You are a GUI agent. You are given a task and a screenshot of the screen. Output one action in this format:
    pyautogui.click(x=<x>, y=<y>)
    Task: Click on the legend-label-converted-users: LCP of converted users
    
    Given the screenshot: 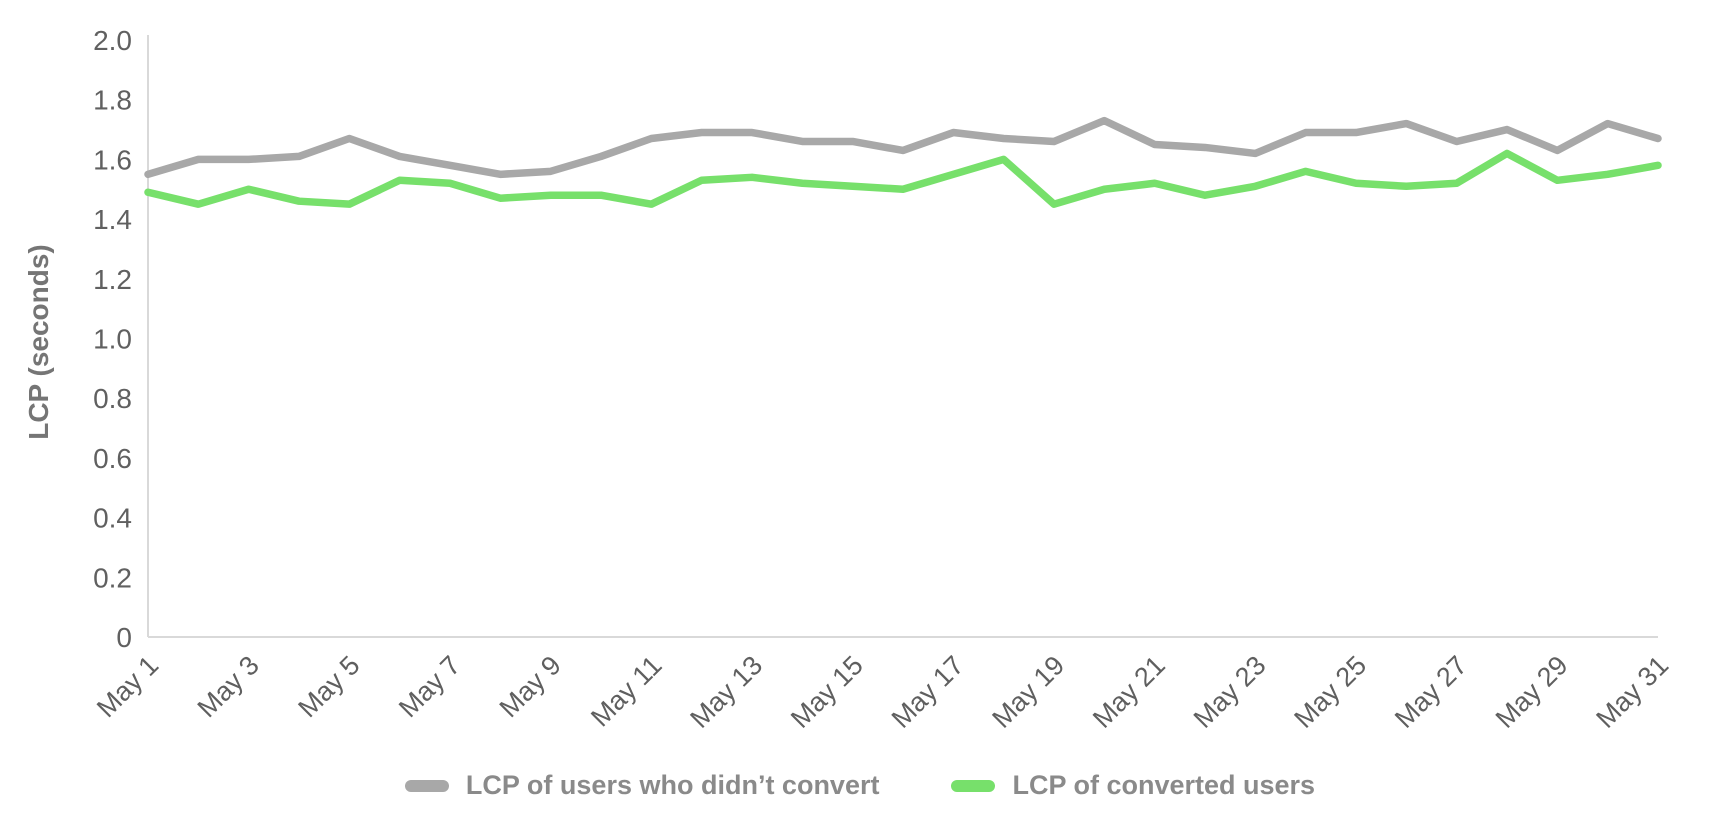 What is the action you would take?
    pyautogui.click(x=1164, y=785)
    